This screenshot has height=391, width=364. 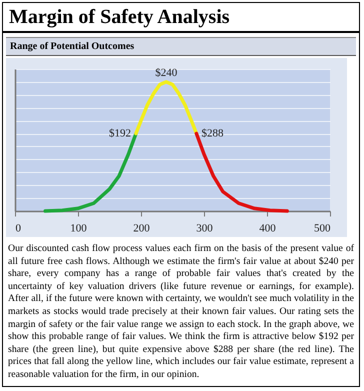 What do you see at coordinates (181, 46) in the screenshot?
I see `chart-subtitle: Range of Potential Outcomes` at bounding box center [181, 46].